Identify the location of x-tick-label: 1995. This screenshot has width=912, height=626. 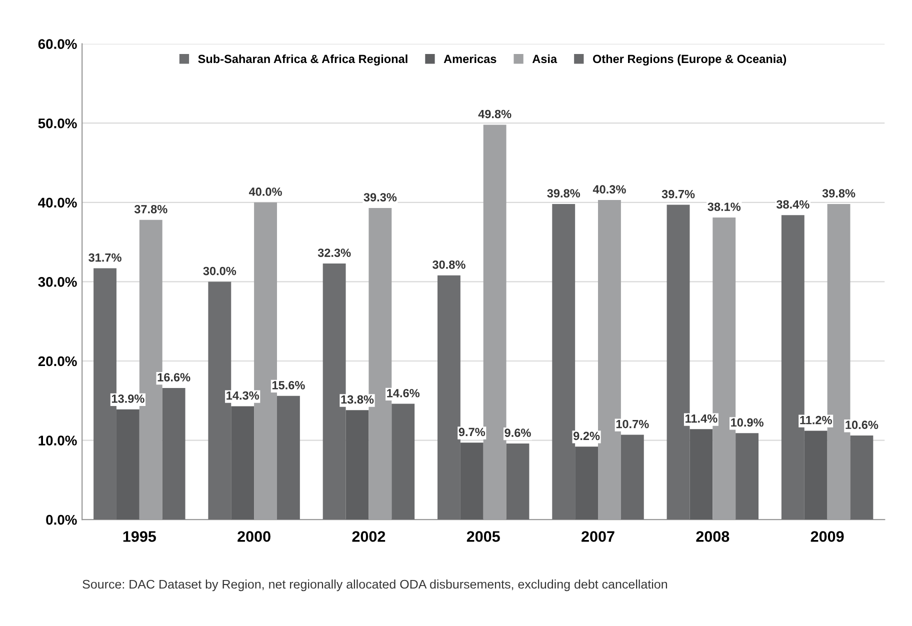
(139, 536).